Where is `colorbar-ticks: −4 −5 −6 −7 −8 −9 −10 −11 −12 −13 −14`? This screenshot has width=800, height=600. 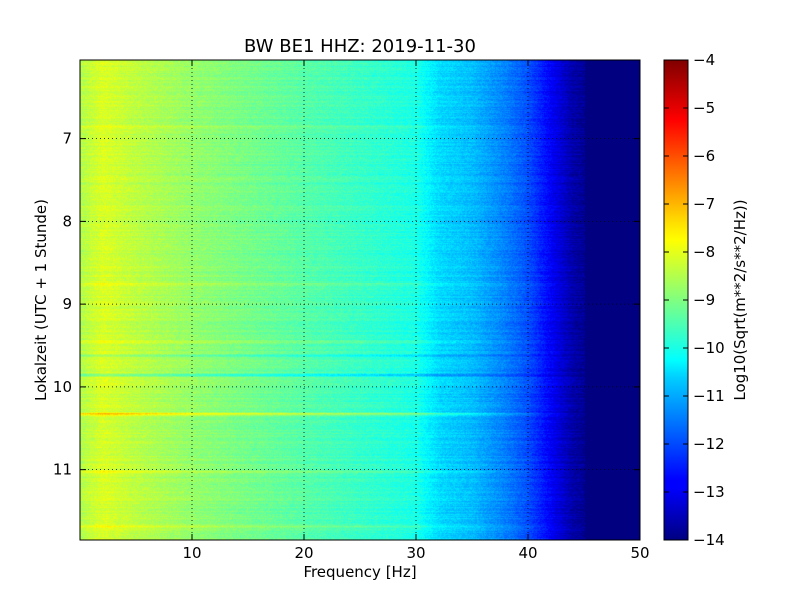
colorbar-ticks: −4 −5 −6 −7 −8 −9 −10 −11 −12 −13 −14 is located at coordinates (694, 300).